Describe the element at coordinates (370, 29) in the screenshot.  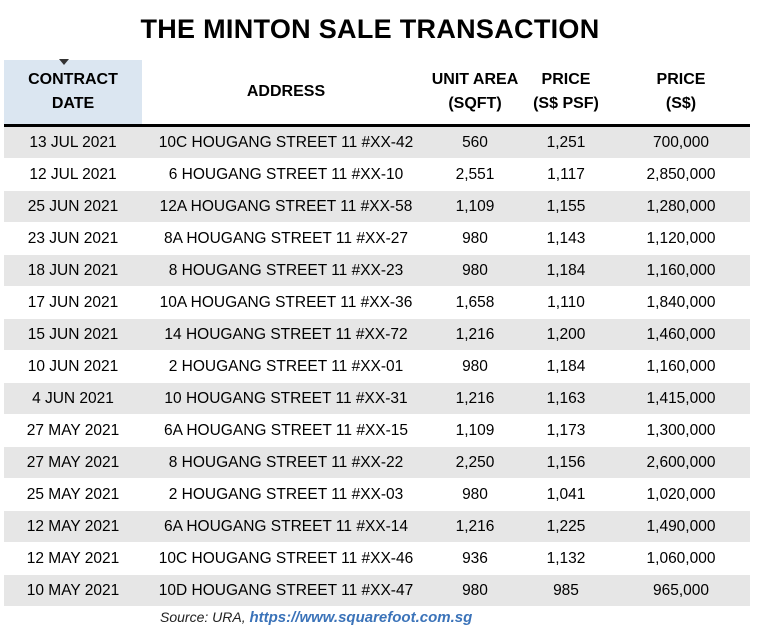
I see `page-title: THE MINTON SALE TRANSACTION` at that location.